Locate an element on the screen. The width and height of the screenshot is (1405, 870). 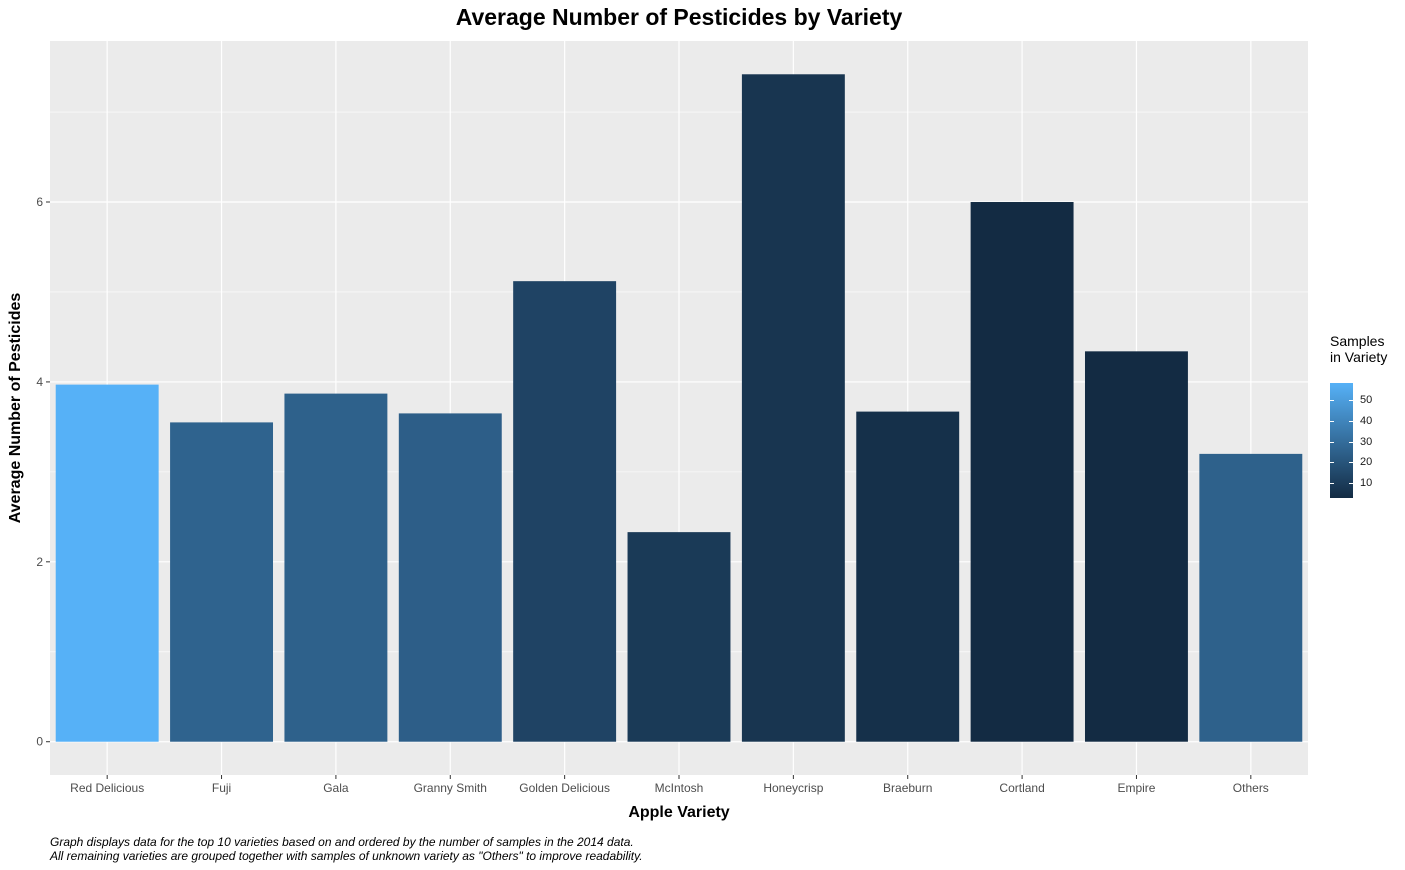
x-tick-label: Gala is located at coordinates (336, 788).